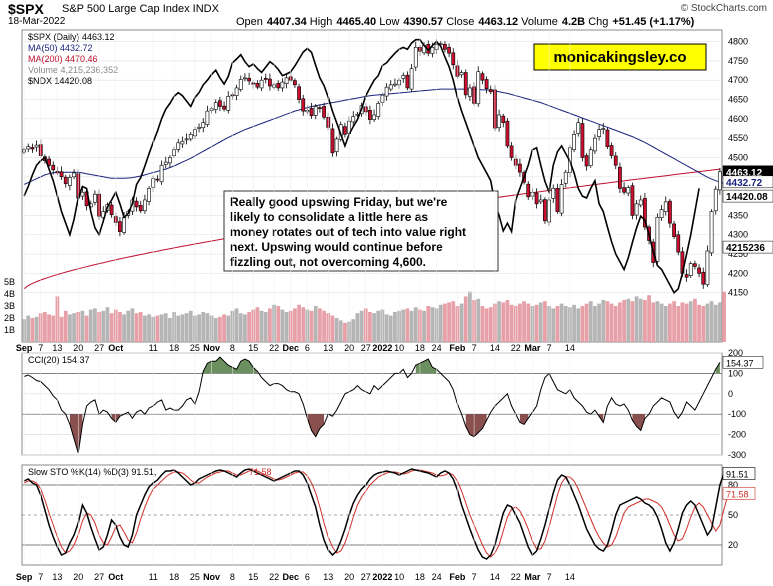 The width and height of the screenshot is (773, 586). I want to click on legend-entry: MA(50) 4432.72, so click(60, 48).